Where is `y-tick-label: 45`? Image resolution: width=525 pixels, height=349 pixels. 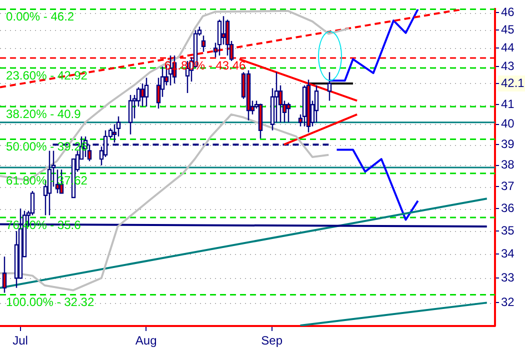
y-tick-label: 45 is located at coordinates (508, 29).